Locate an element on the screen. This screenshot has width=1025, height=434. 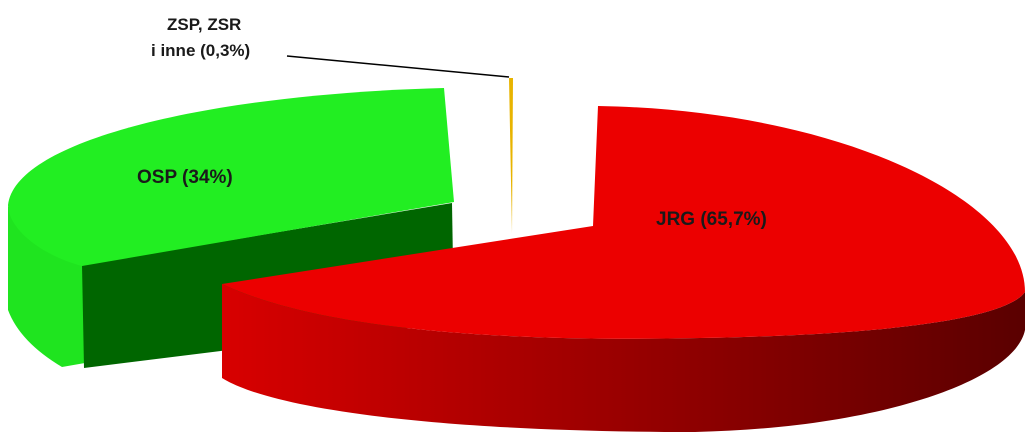
zsp-sliver is located at coordinates (511, 155).